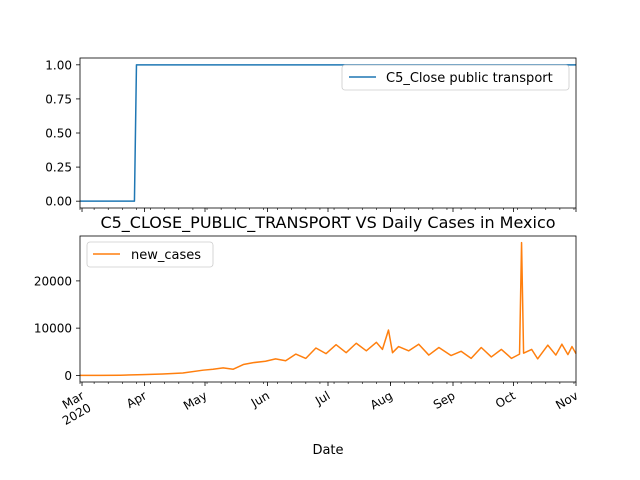  Describe the element at coordinates (469, 78) in the screenshot. I see `legend-label-transport: C5_Close public transport` at that location.